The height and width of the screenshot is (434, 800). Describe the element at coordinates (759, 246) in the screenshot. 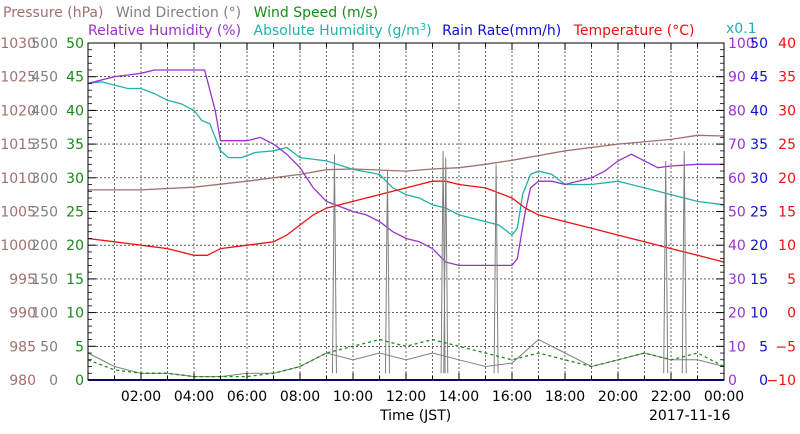

I see `y-tick-label-rain: 20` at that location.